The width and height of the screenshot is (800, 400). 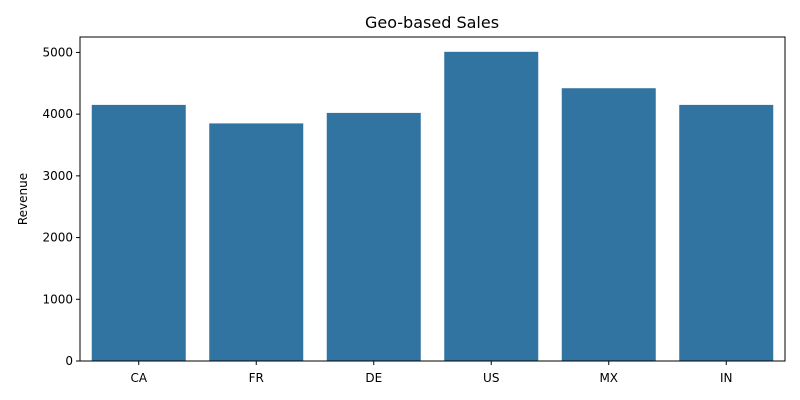 I want to click on x-tick-label: CA, so click(x=138, y=378).